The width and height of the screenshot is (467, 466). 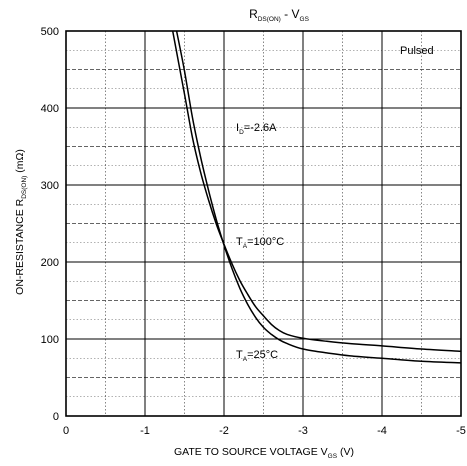 I want to click on y-tick-labels: 0 100 200 300 400 500, so click(x=50, y=224).